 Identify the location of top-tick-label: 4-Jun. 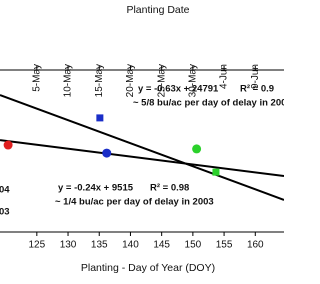
(224, 76).